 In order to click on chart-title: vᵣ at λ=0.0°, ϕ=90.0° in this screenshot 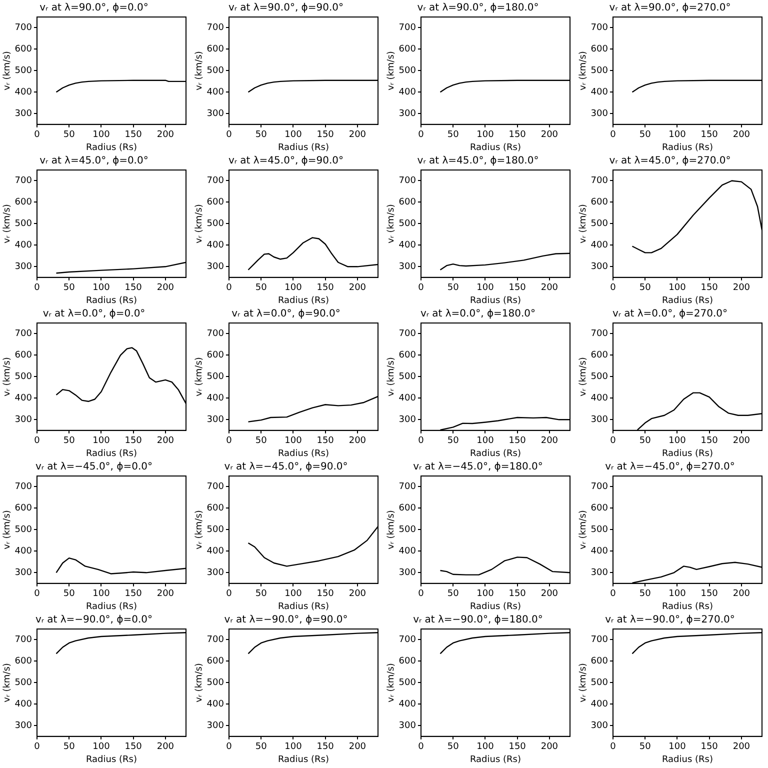, I will do `click(286, 314)`.